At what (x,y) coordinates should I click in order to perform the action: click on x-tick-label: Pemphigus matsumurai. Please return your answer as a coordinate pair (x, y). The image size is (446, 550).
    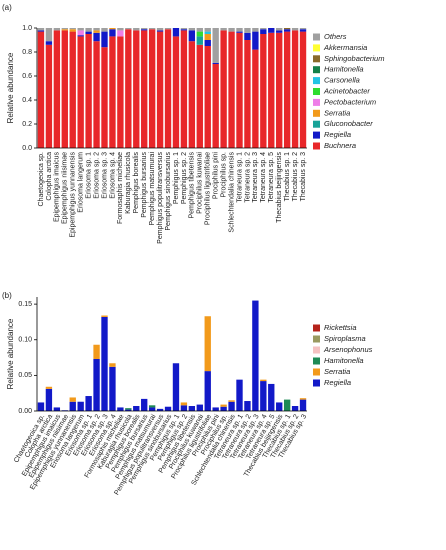
    Looking at the image, I should click on (152, 189).